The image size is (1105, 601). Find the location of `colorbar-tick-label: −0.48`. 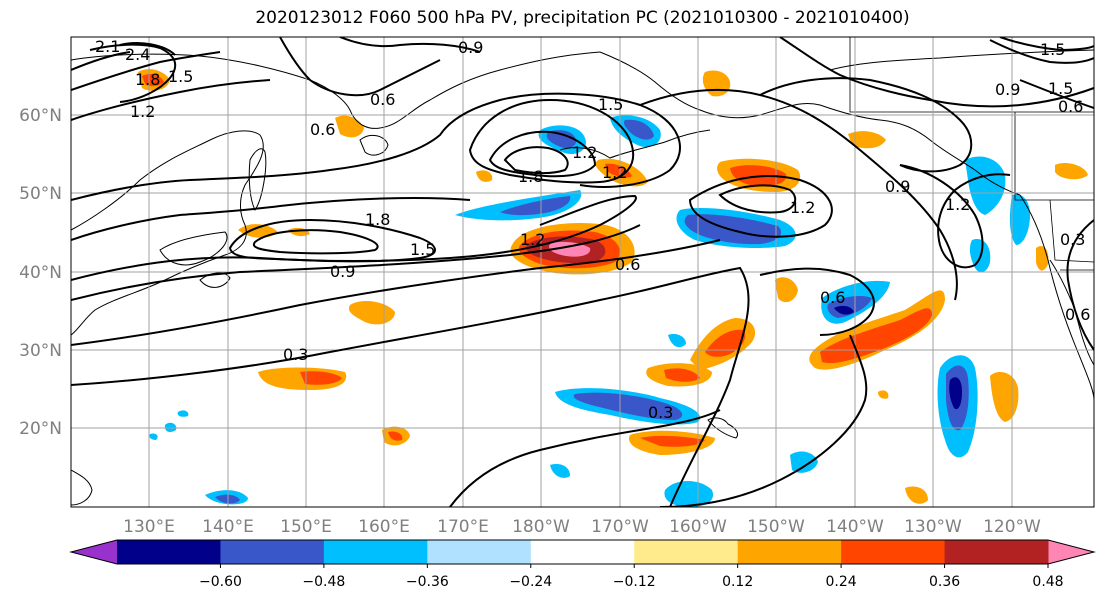

colorbar-tick-label: −0.48 is located at coordinates (323, 582).